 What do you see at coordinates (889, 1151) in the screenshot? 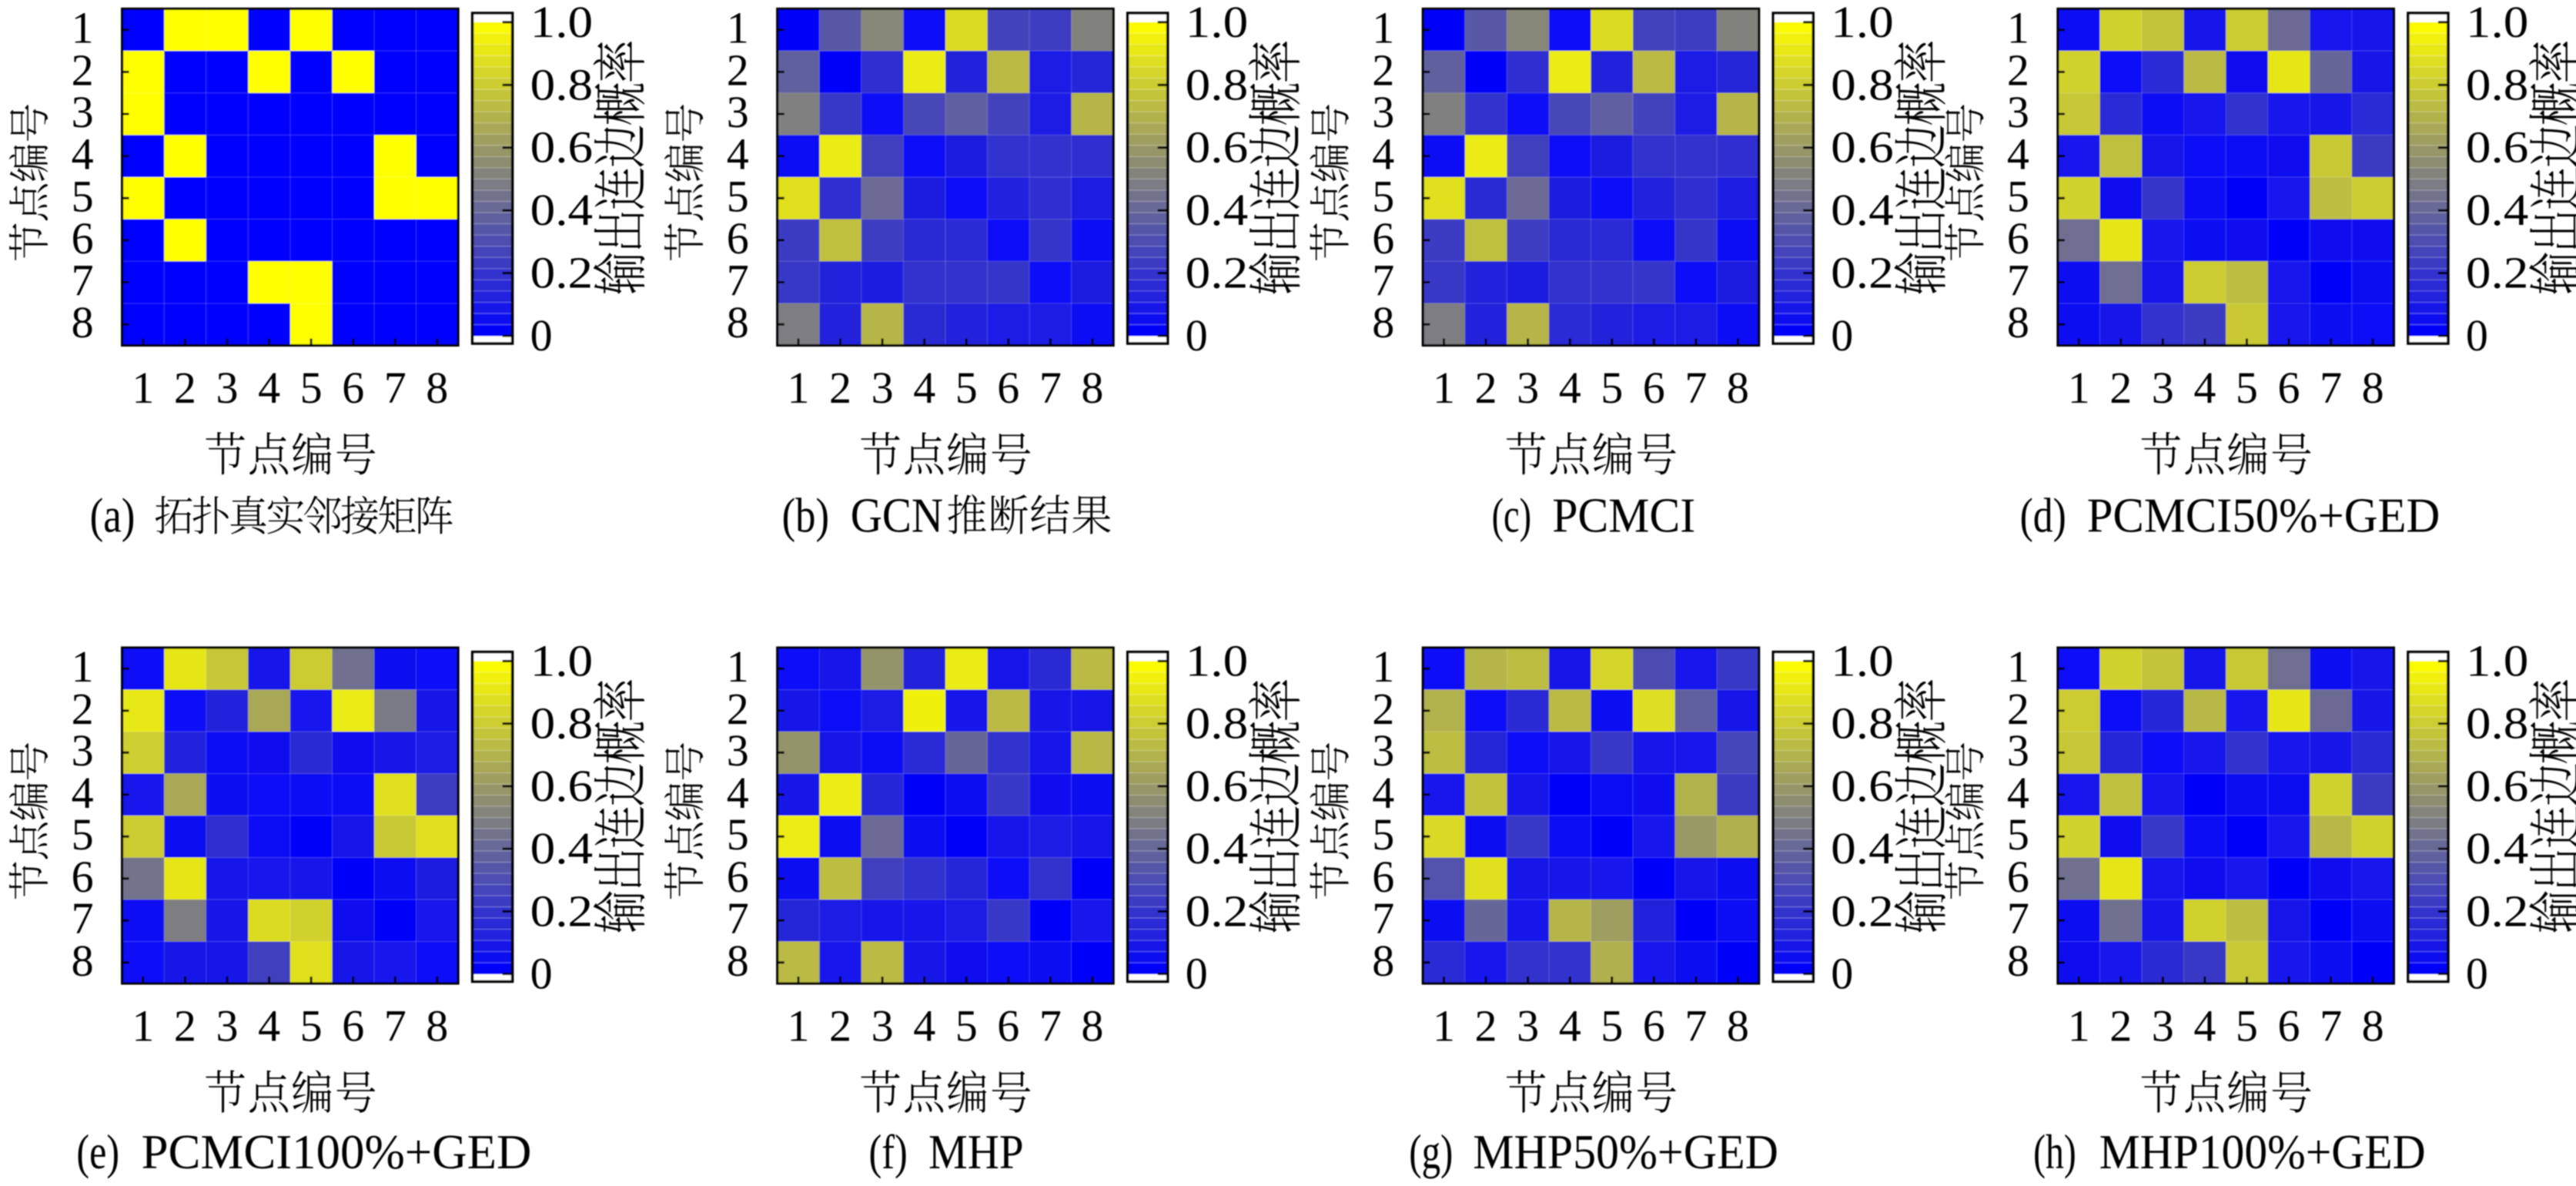
I see `svg-text: (f)` at bounding box center [889, 1151].